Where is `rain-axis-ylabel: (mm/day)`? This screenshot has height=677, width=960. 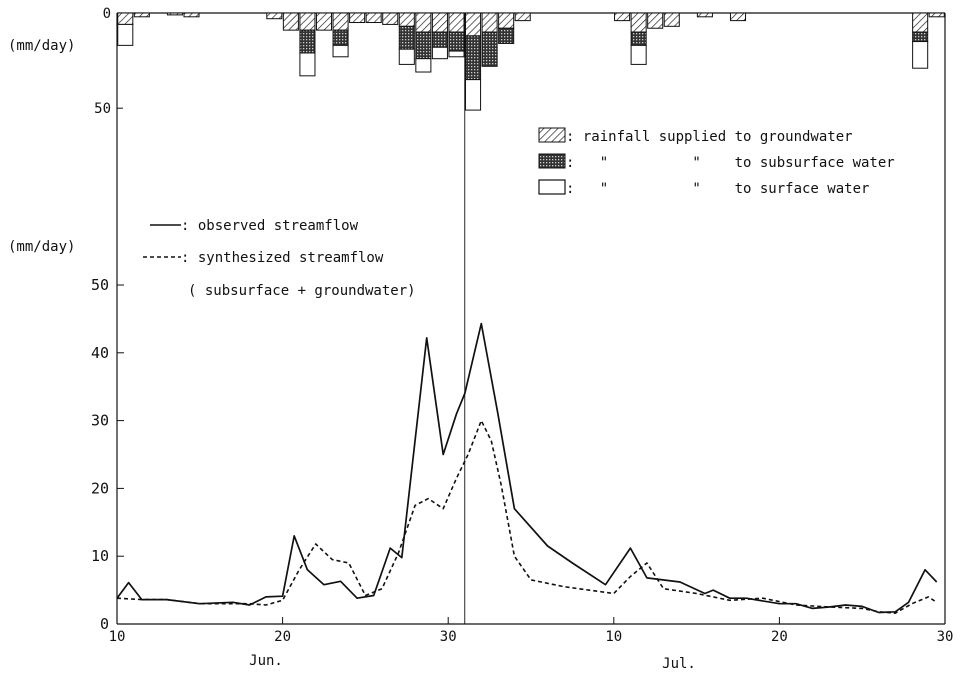 rain-axis-ylabel: (mm/day) is located at coordinates (41, 46).